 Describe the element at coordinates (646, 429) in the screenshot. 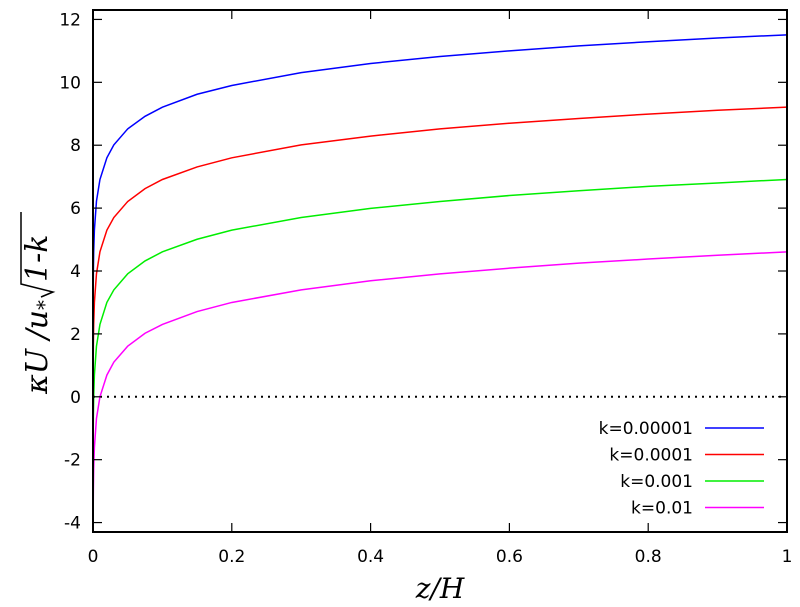

I see `legend-label: k=0.00001` at that location.